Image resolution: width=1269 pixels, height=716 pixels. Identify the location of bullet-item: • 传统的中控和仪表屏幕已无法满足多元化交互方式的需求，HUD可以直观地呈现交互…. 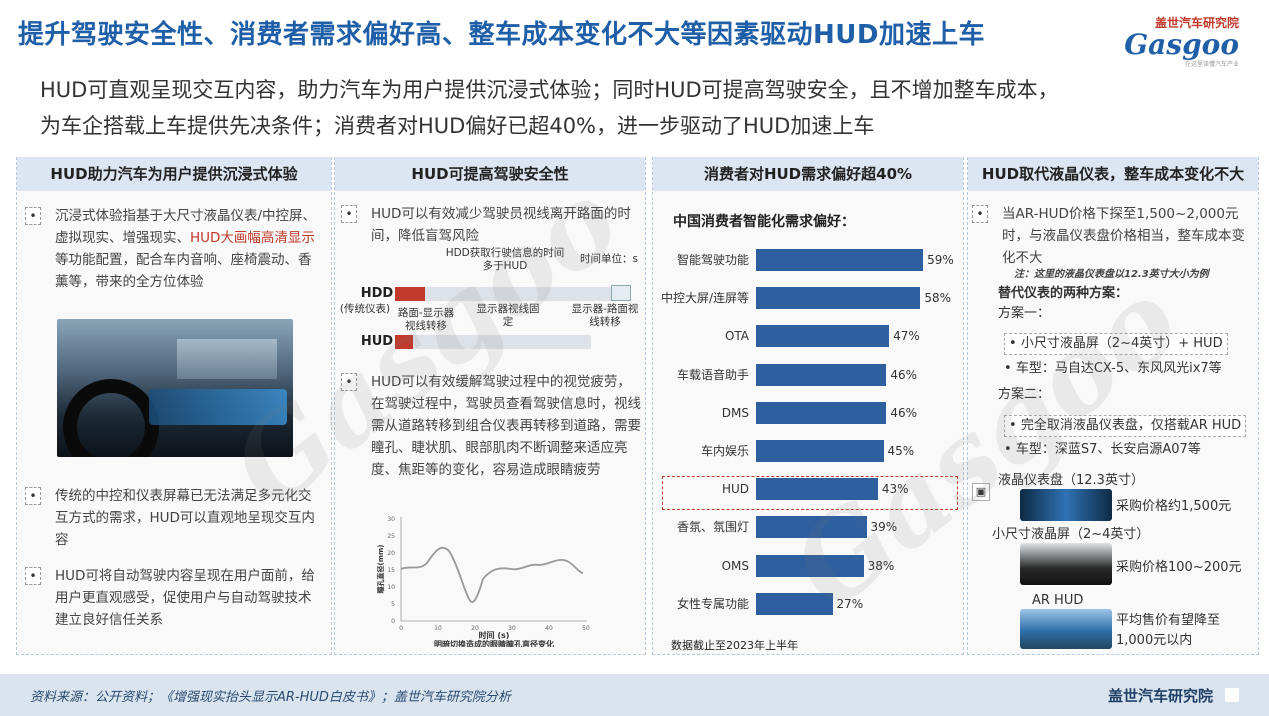
(171, 518).